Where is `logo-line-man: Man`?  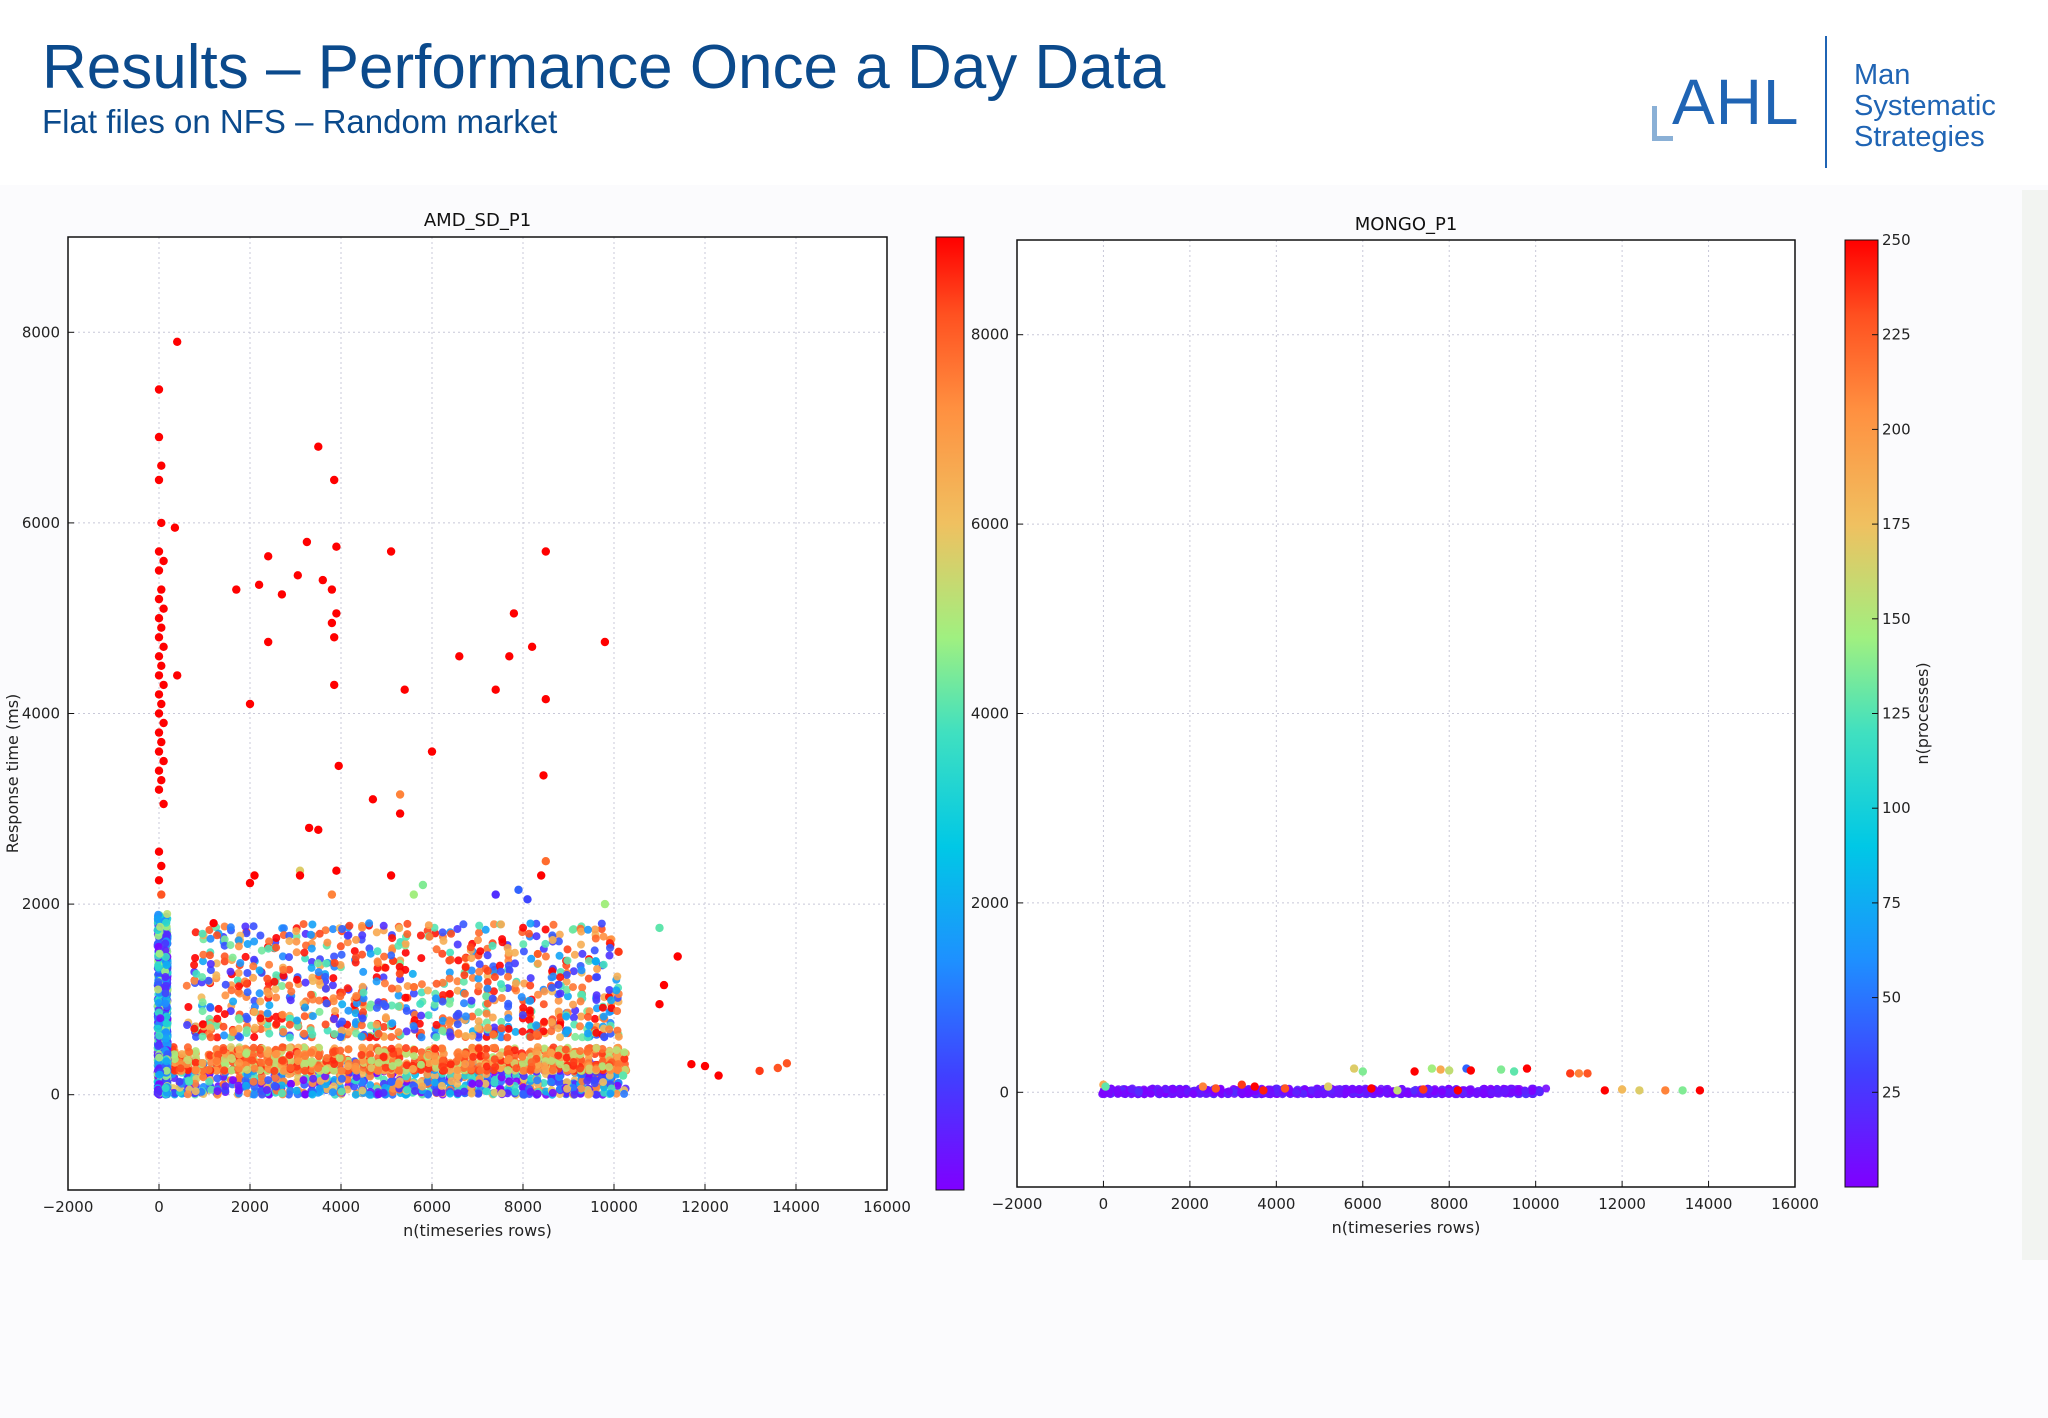
logo-line-man: Man is located at coordinates (1882, 75).